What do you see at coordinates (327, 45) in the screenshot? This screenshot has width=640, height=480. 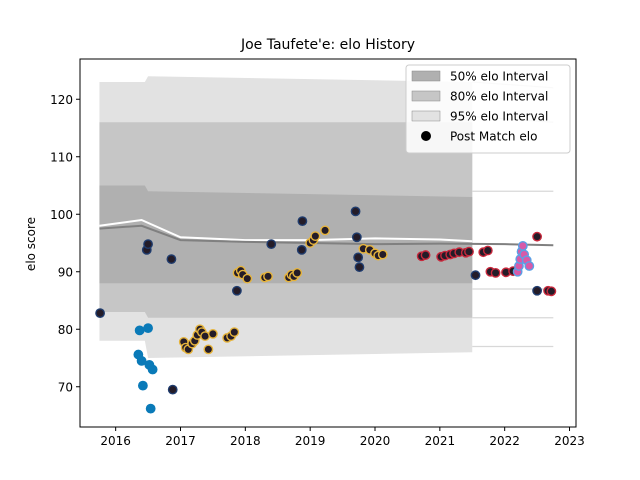 I see `chart-title: Joe Taufete'e: elo History` at bounding box center [327, 45].